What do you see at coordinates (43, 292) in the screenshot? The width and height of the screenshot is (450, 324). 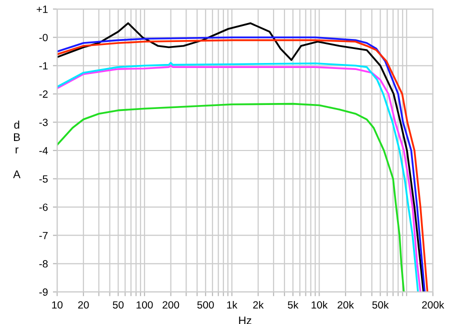 I see `y-tick-label: -9` at bounding box center [43, 292].